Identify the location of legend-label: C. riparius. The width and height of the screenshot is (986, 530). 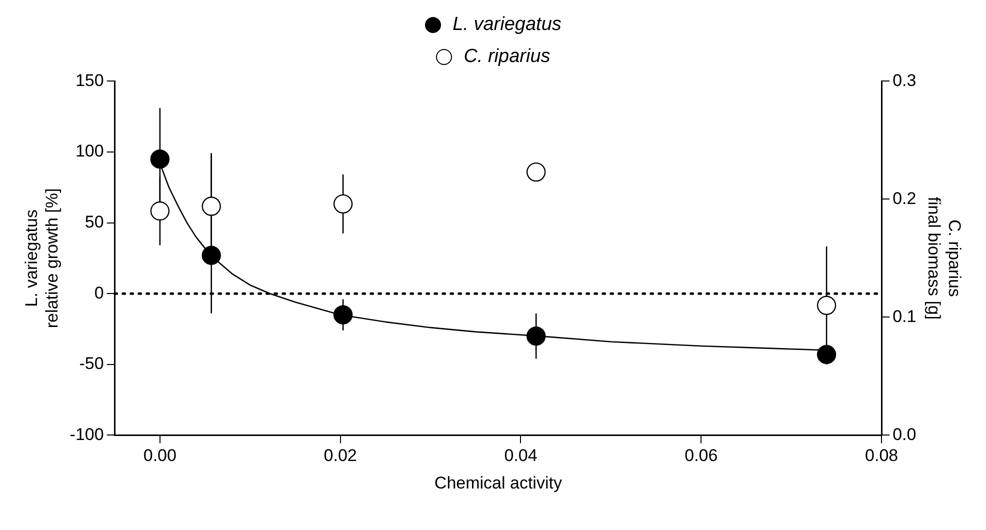
(507, 57).